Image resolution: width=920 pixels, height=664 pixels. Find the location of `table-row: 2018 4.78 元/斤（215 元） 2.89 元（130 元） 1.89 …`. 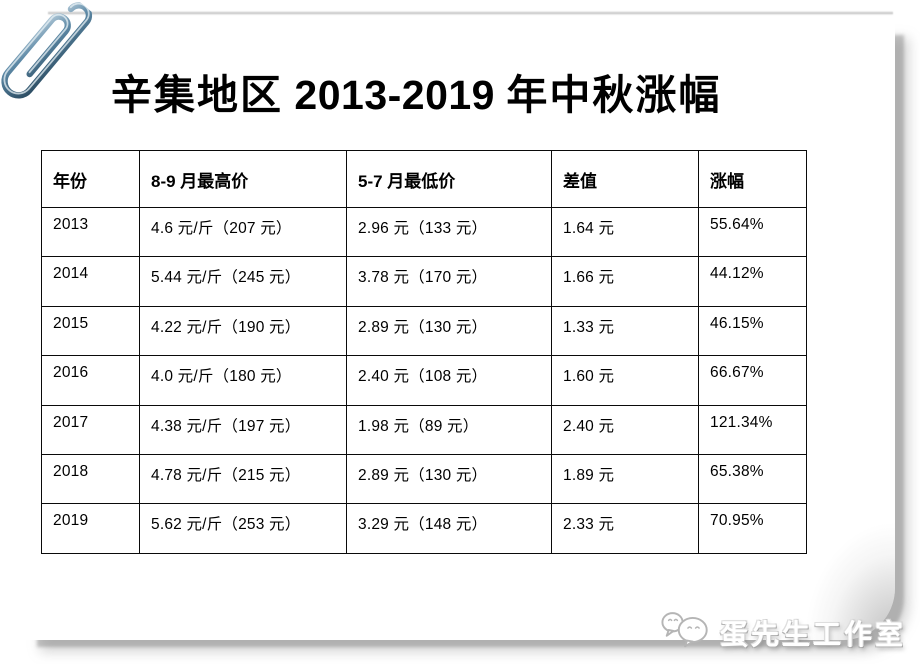

table-row: 2018 4.78 元/斤（215 元） 2.89 元（130 元） 1.89 … is located at coordinates (424, 479).